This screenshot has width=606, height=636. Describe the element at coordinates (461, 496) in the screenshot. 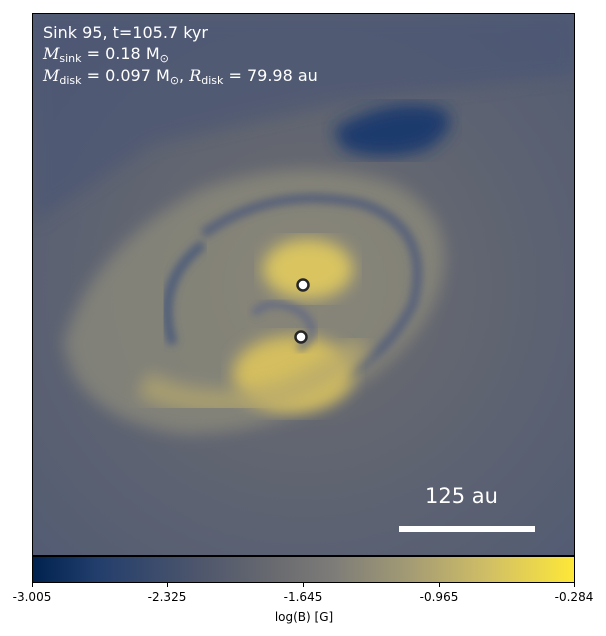

I see `scale-bar-label: 125 au` at that location.